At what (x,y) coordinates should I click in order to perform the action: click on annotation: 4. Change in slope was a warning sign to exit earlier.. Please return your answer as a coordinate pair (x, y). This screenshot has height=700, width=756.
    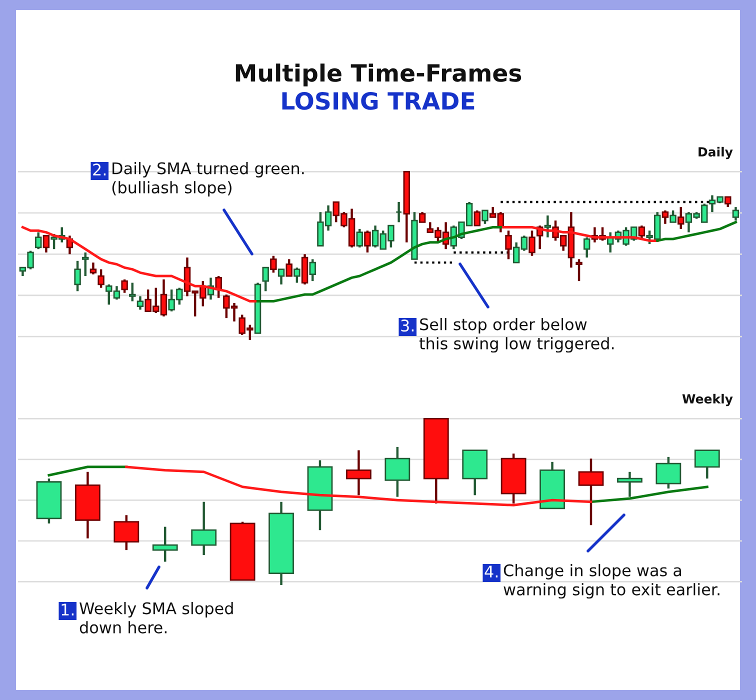
    Looking at the image, I should click on (602, 581).